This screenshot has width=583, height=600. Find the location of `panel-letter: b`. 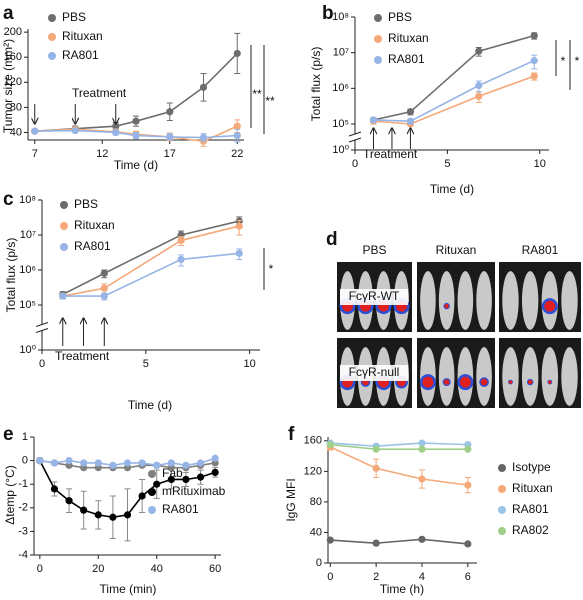

panel-letter: b is located at coordinates (328, 13).